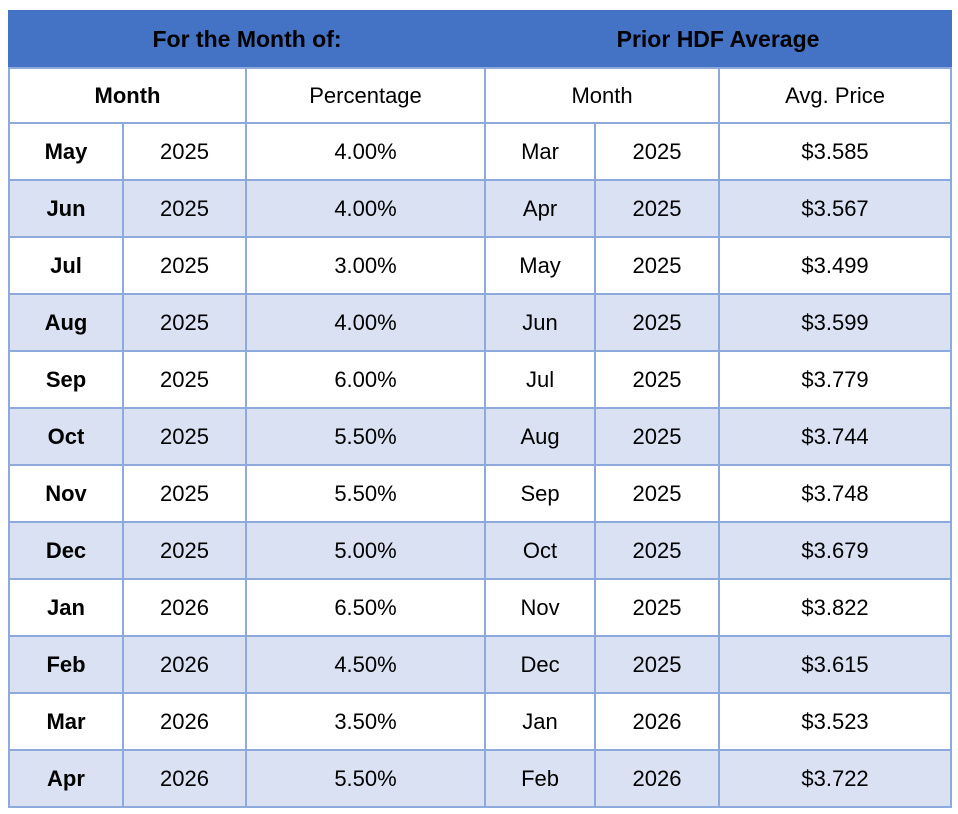  I want to click on cell-prior-month: May, so click(540, 265).